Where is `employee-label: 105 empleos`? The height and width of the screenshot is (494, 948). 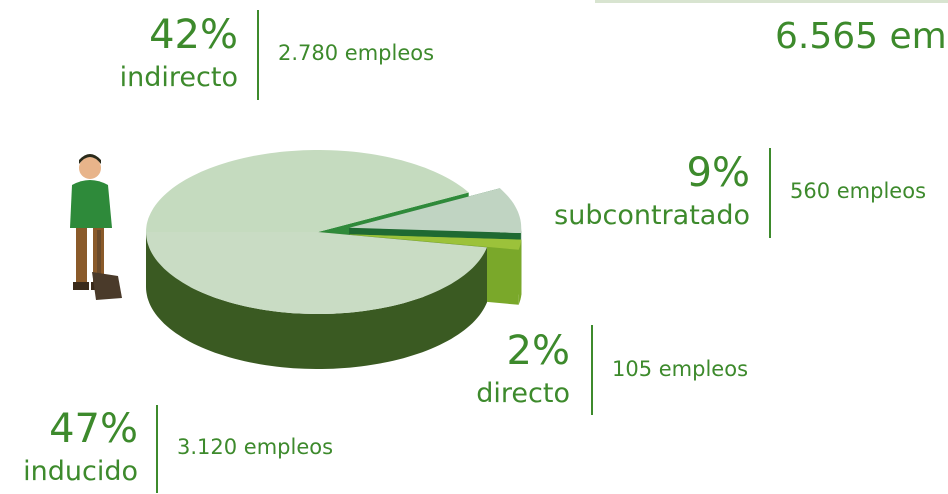
employee-label: 105 empleos is located at coordinates (680, 369).